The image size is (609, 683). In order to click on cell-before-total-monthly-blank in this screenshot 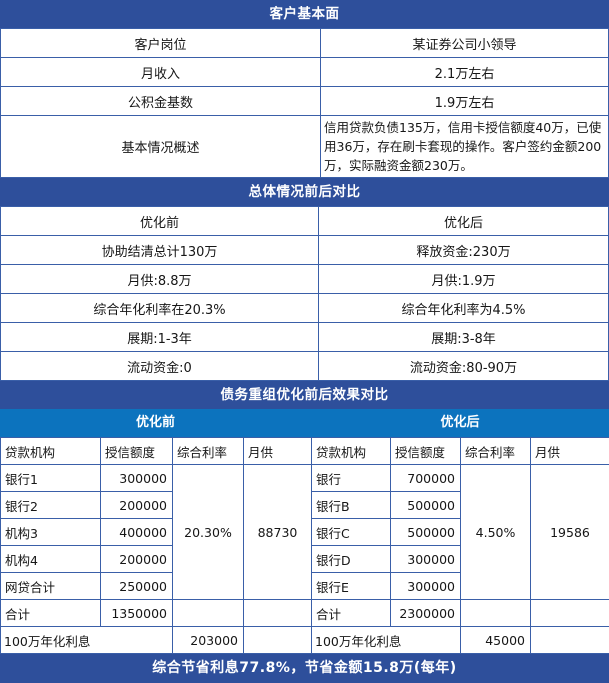, I will do `click(277, 613)`.